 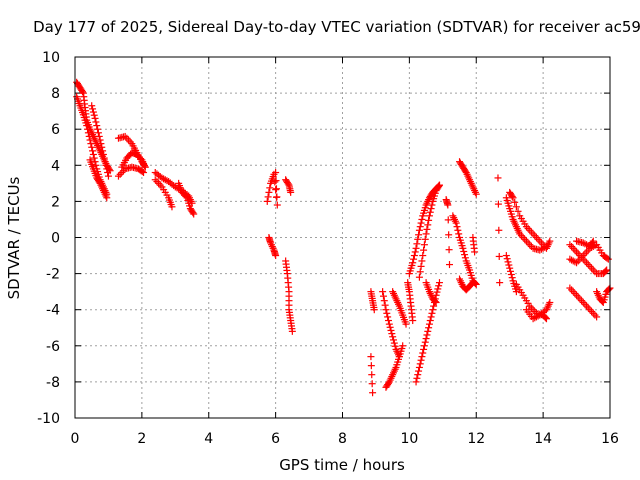 I want to click on y-axis-label: SDTVAR / TECUs, so click(x=14, y=237).